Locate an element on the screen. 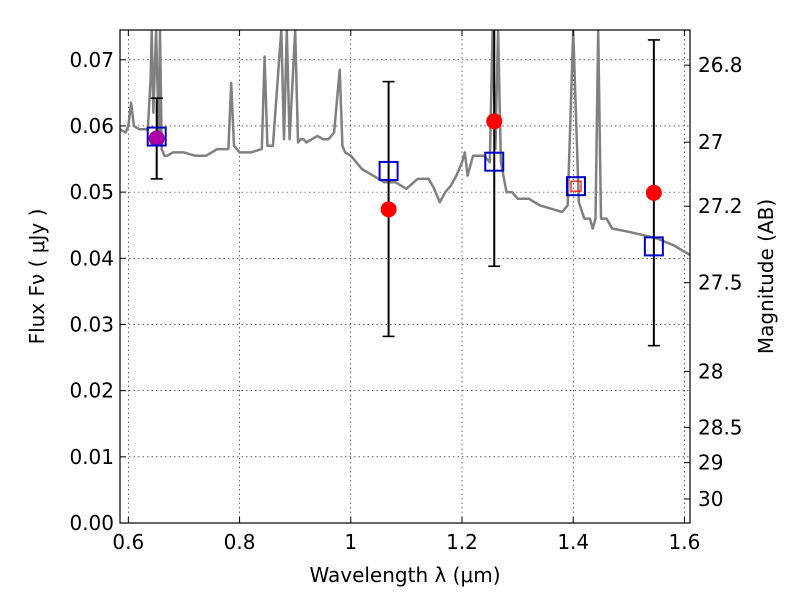  y-tick-label: 0.01 is located at coordinates (91, 457).